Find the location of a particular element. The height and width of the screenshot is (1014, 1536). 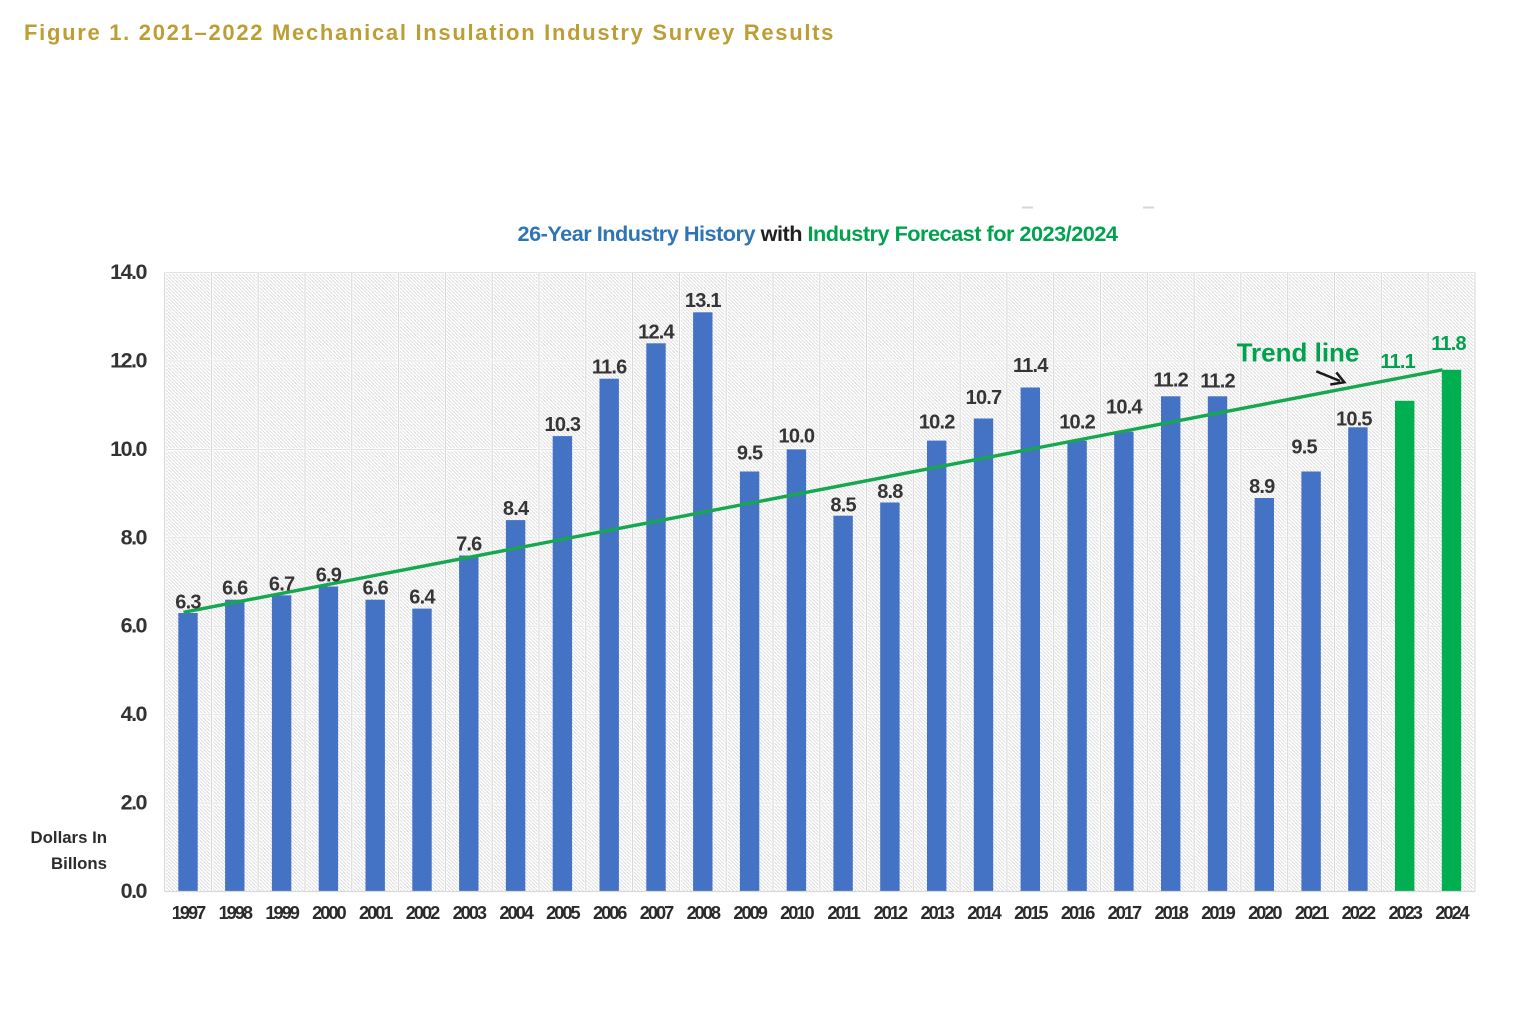

svg-text: 2016 is located at coordinates (1078, 913).